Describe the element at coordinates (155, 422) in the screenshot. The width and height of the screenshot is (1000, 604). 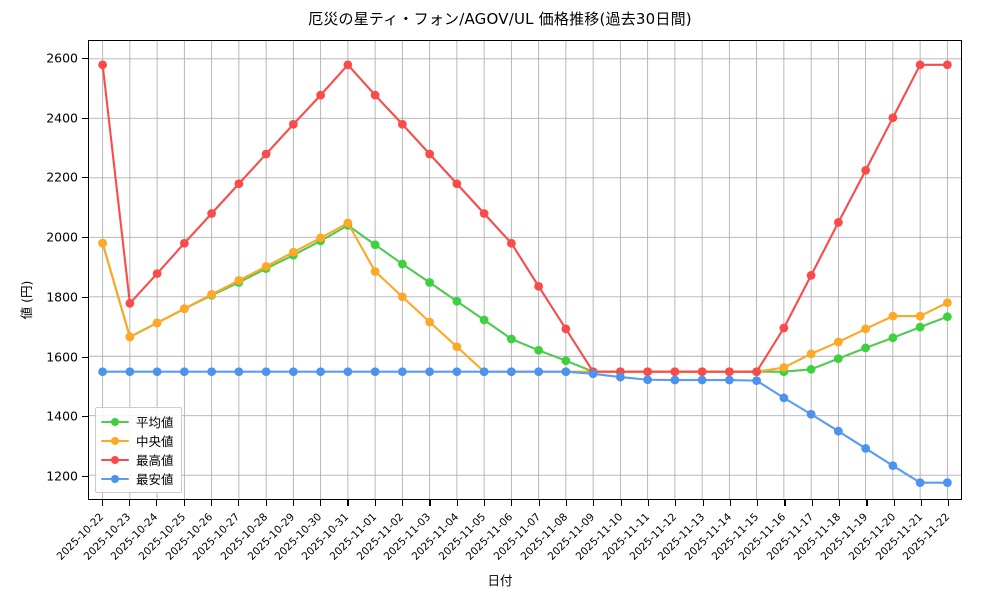
I see `legend-label: 平均値` at that location.